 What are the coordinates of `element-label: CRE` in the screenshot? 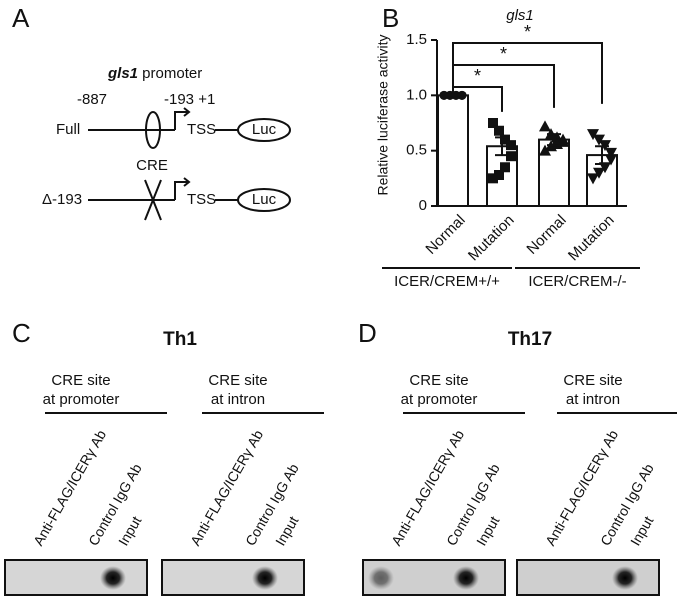 It's located at (152, 165).